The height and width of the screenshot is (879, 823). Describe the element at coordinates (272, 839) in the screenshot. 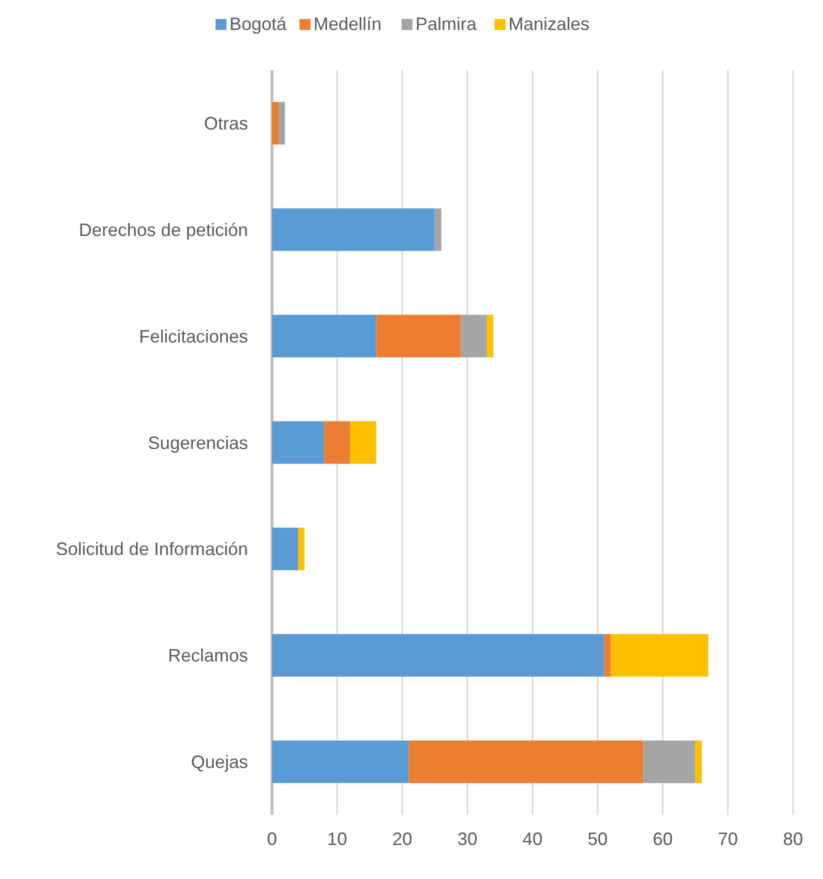

I see `x-tick-label: 0` at that location.